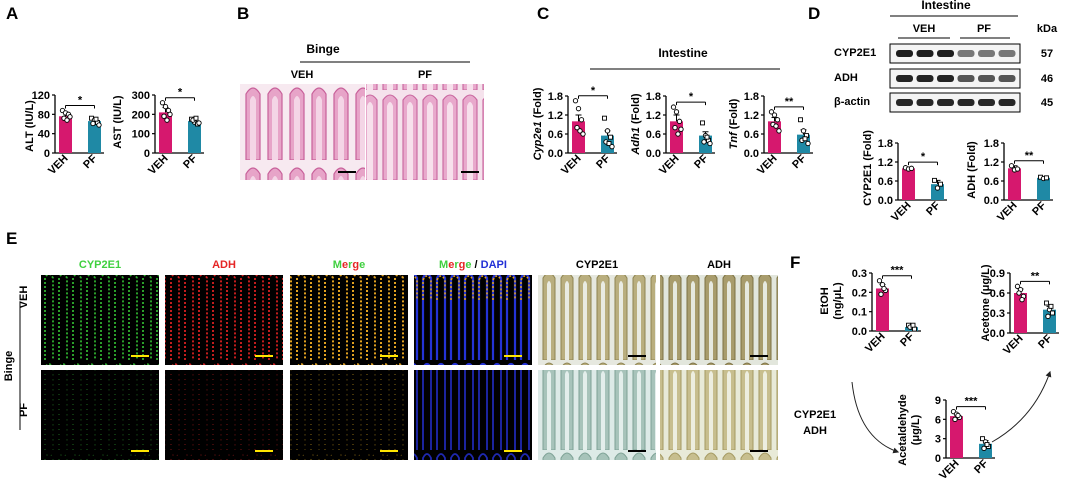 The width and height of the screenshot is (1065, 494). Describe the element at coordinates (855, 53) in the screenshot. I see `blot-row-label: CYP2E1` at that location.